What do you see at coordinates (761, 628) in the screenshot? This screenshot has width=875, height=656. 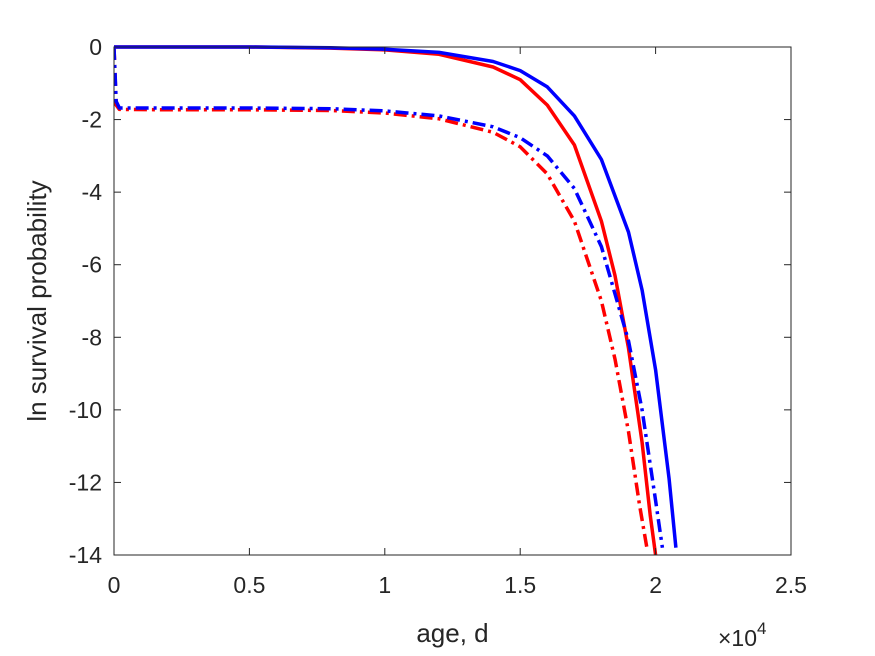 I see `x-exponent-power: 4` at bounding box center [761, 628].